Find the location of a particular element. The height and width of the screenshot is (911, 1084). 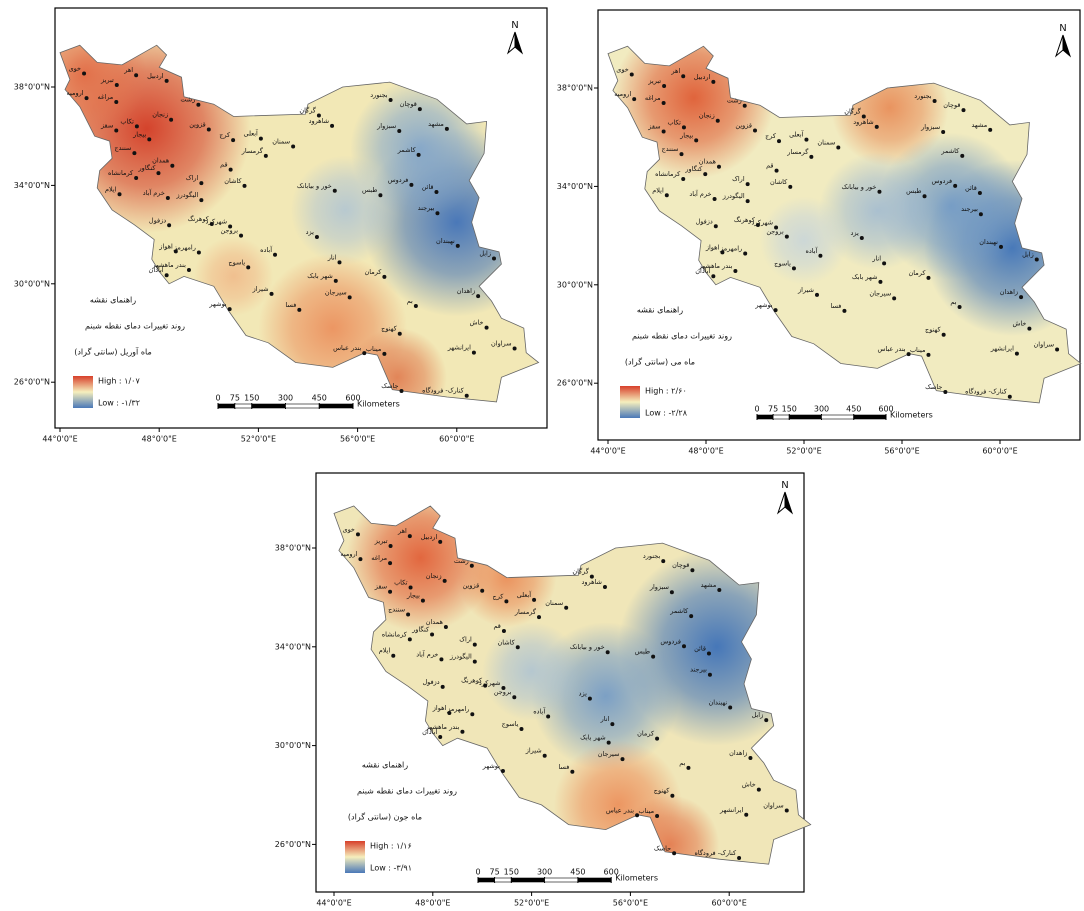

city-label: کهنوج is located at coordinates (662, 791).